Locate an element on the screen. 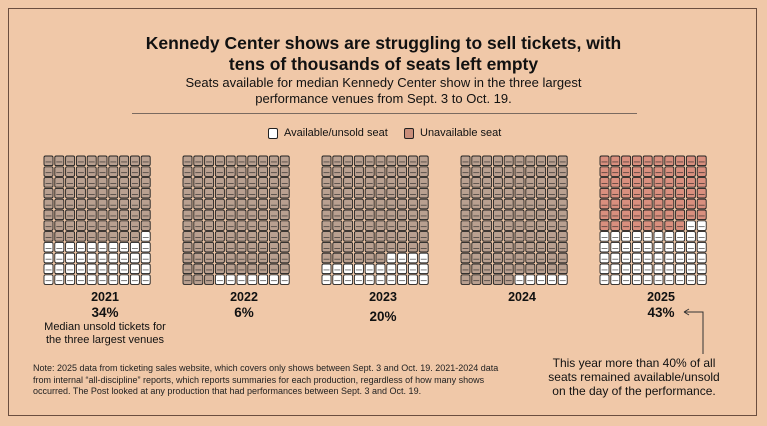  available-seat-icon is located at coordinates (273, 133).